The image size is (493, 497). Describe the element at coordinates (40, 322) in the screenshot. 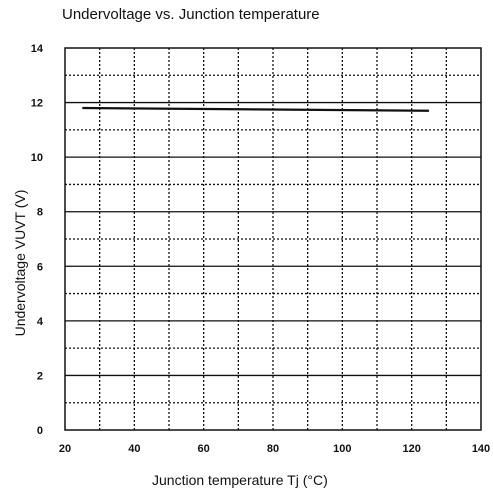

I see `y-tick-label: 4` at that location.